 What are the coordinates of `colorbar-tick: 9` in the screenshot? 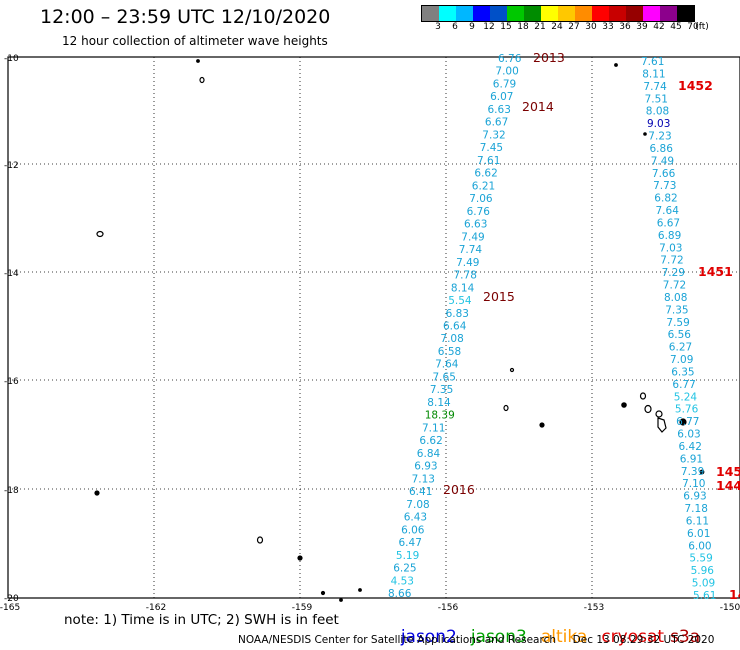 It's located at (472, 27).